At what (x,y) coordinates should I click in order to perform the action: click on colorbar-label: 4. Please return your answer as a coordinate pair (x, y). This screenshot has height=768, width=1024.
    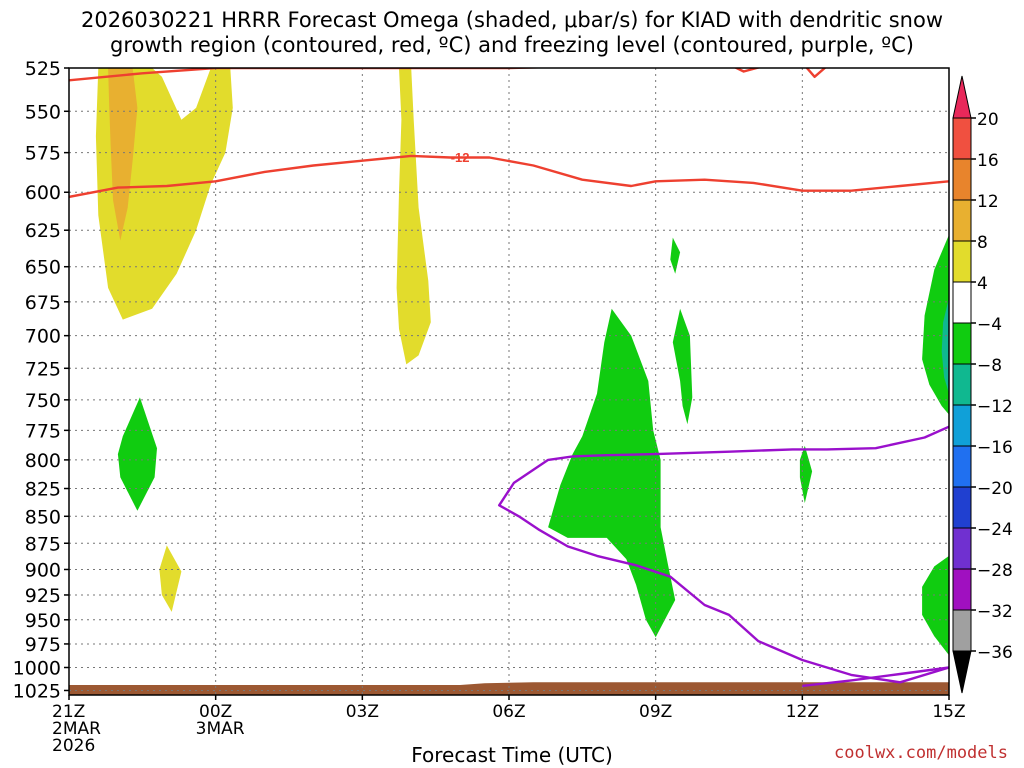
    Looking at the image, I should click on (982, 284).